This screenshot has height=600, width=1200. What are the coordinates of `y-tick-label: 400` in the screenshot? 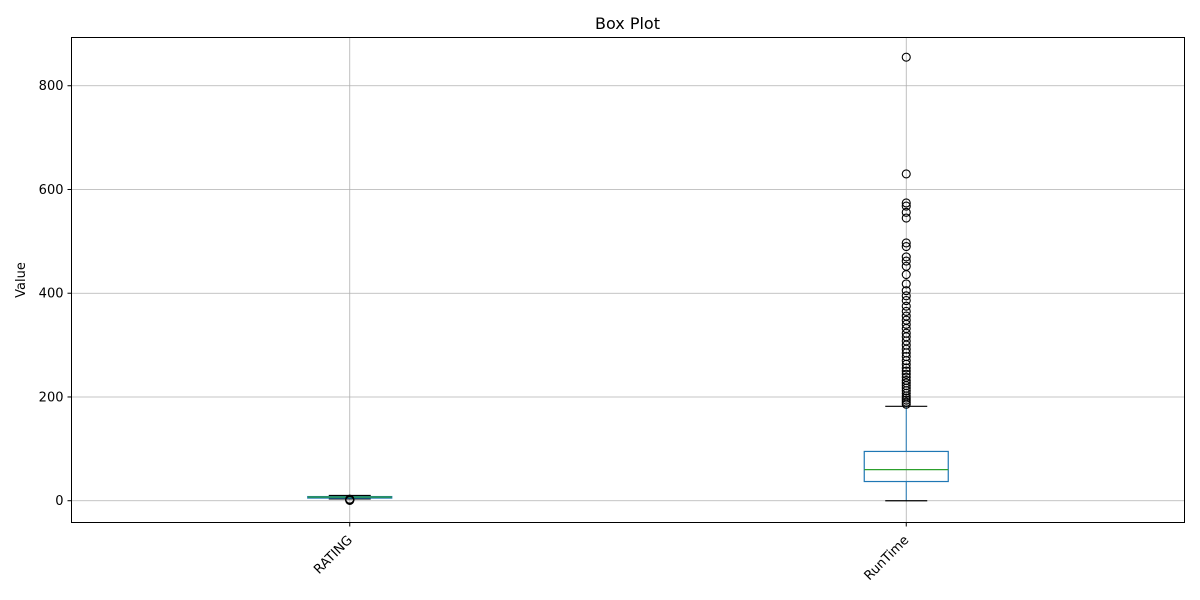 It's located at (51, 294).